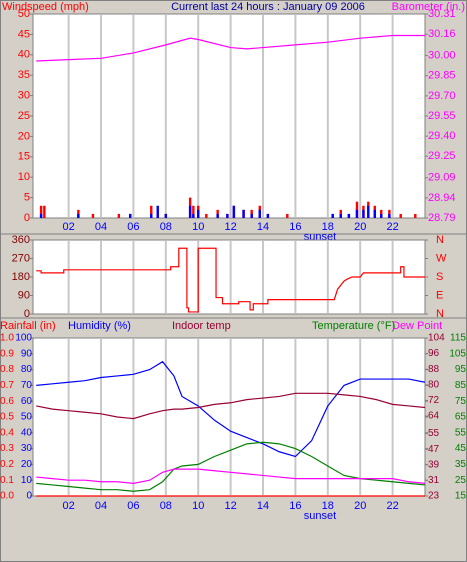 This screenshot has width=467, height=562. I want to click on y-tick-label: 0.6, so click(7, 401).